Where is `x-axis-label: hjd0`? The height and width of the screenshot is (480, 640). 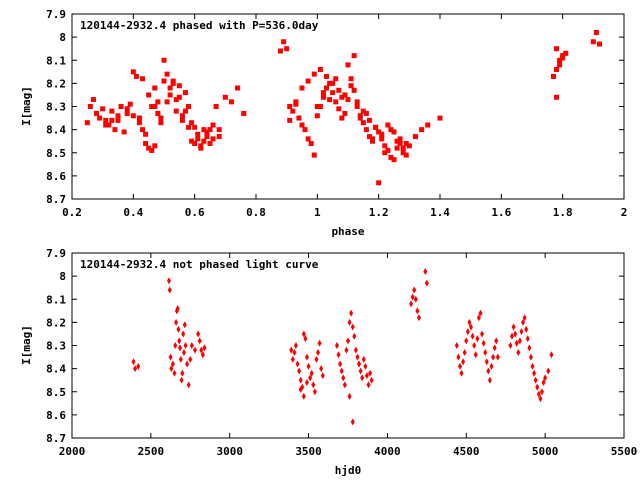
x-axis-label: hjd0 is located at coordinates (348, 470).